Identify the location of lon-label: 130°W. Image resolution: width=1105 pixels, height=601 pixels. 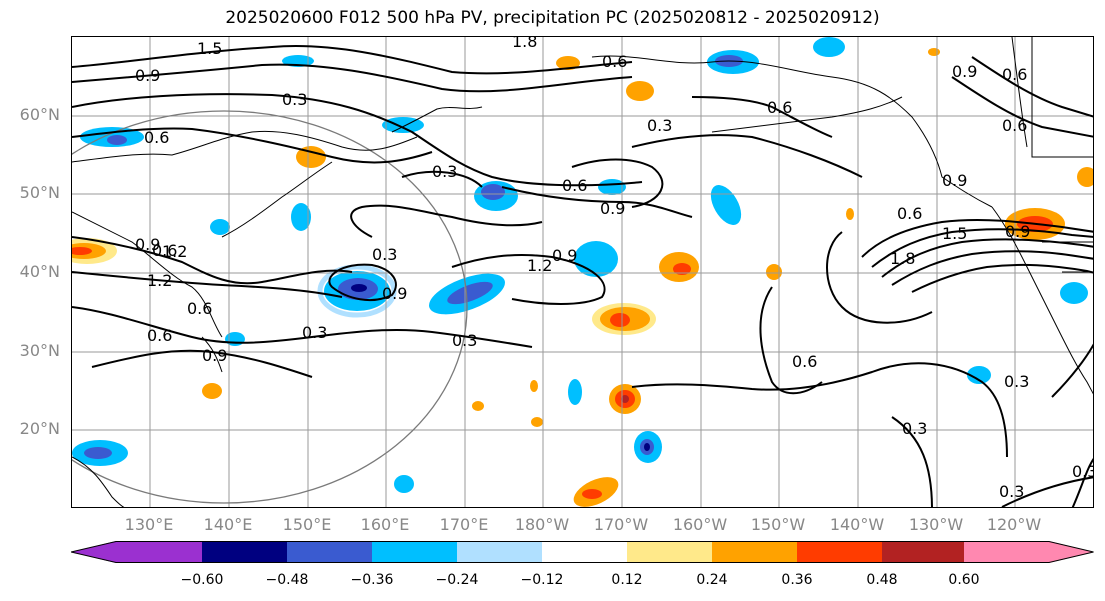
(936, 524).